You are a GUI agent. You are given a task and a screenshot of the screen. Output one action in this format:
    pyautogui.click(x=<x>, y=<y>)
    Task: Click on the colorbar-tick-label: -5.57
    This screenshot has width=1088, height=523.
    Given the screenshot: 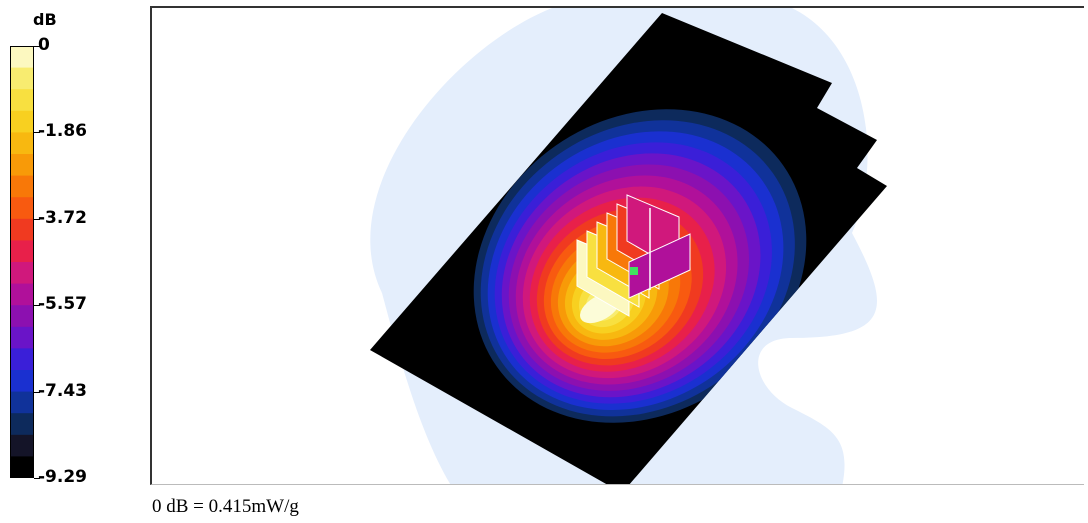 What is the action you would take?
    pyautogui.click(x=62, y=304)
    